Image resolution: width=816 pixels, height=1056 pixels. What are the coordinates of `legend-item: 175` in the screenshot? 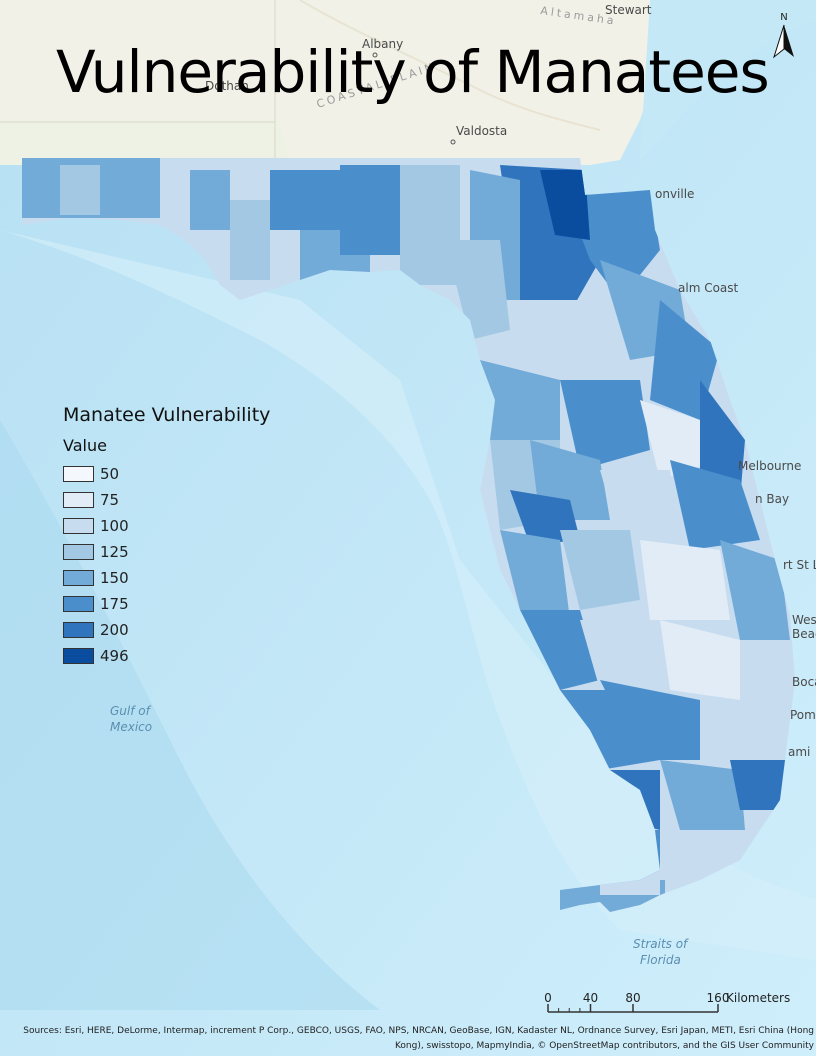 It's located at (166, 604).